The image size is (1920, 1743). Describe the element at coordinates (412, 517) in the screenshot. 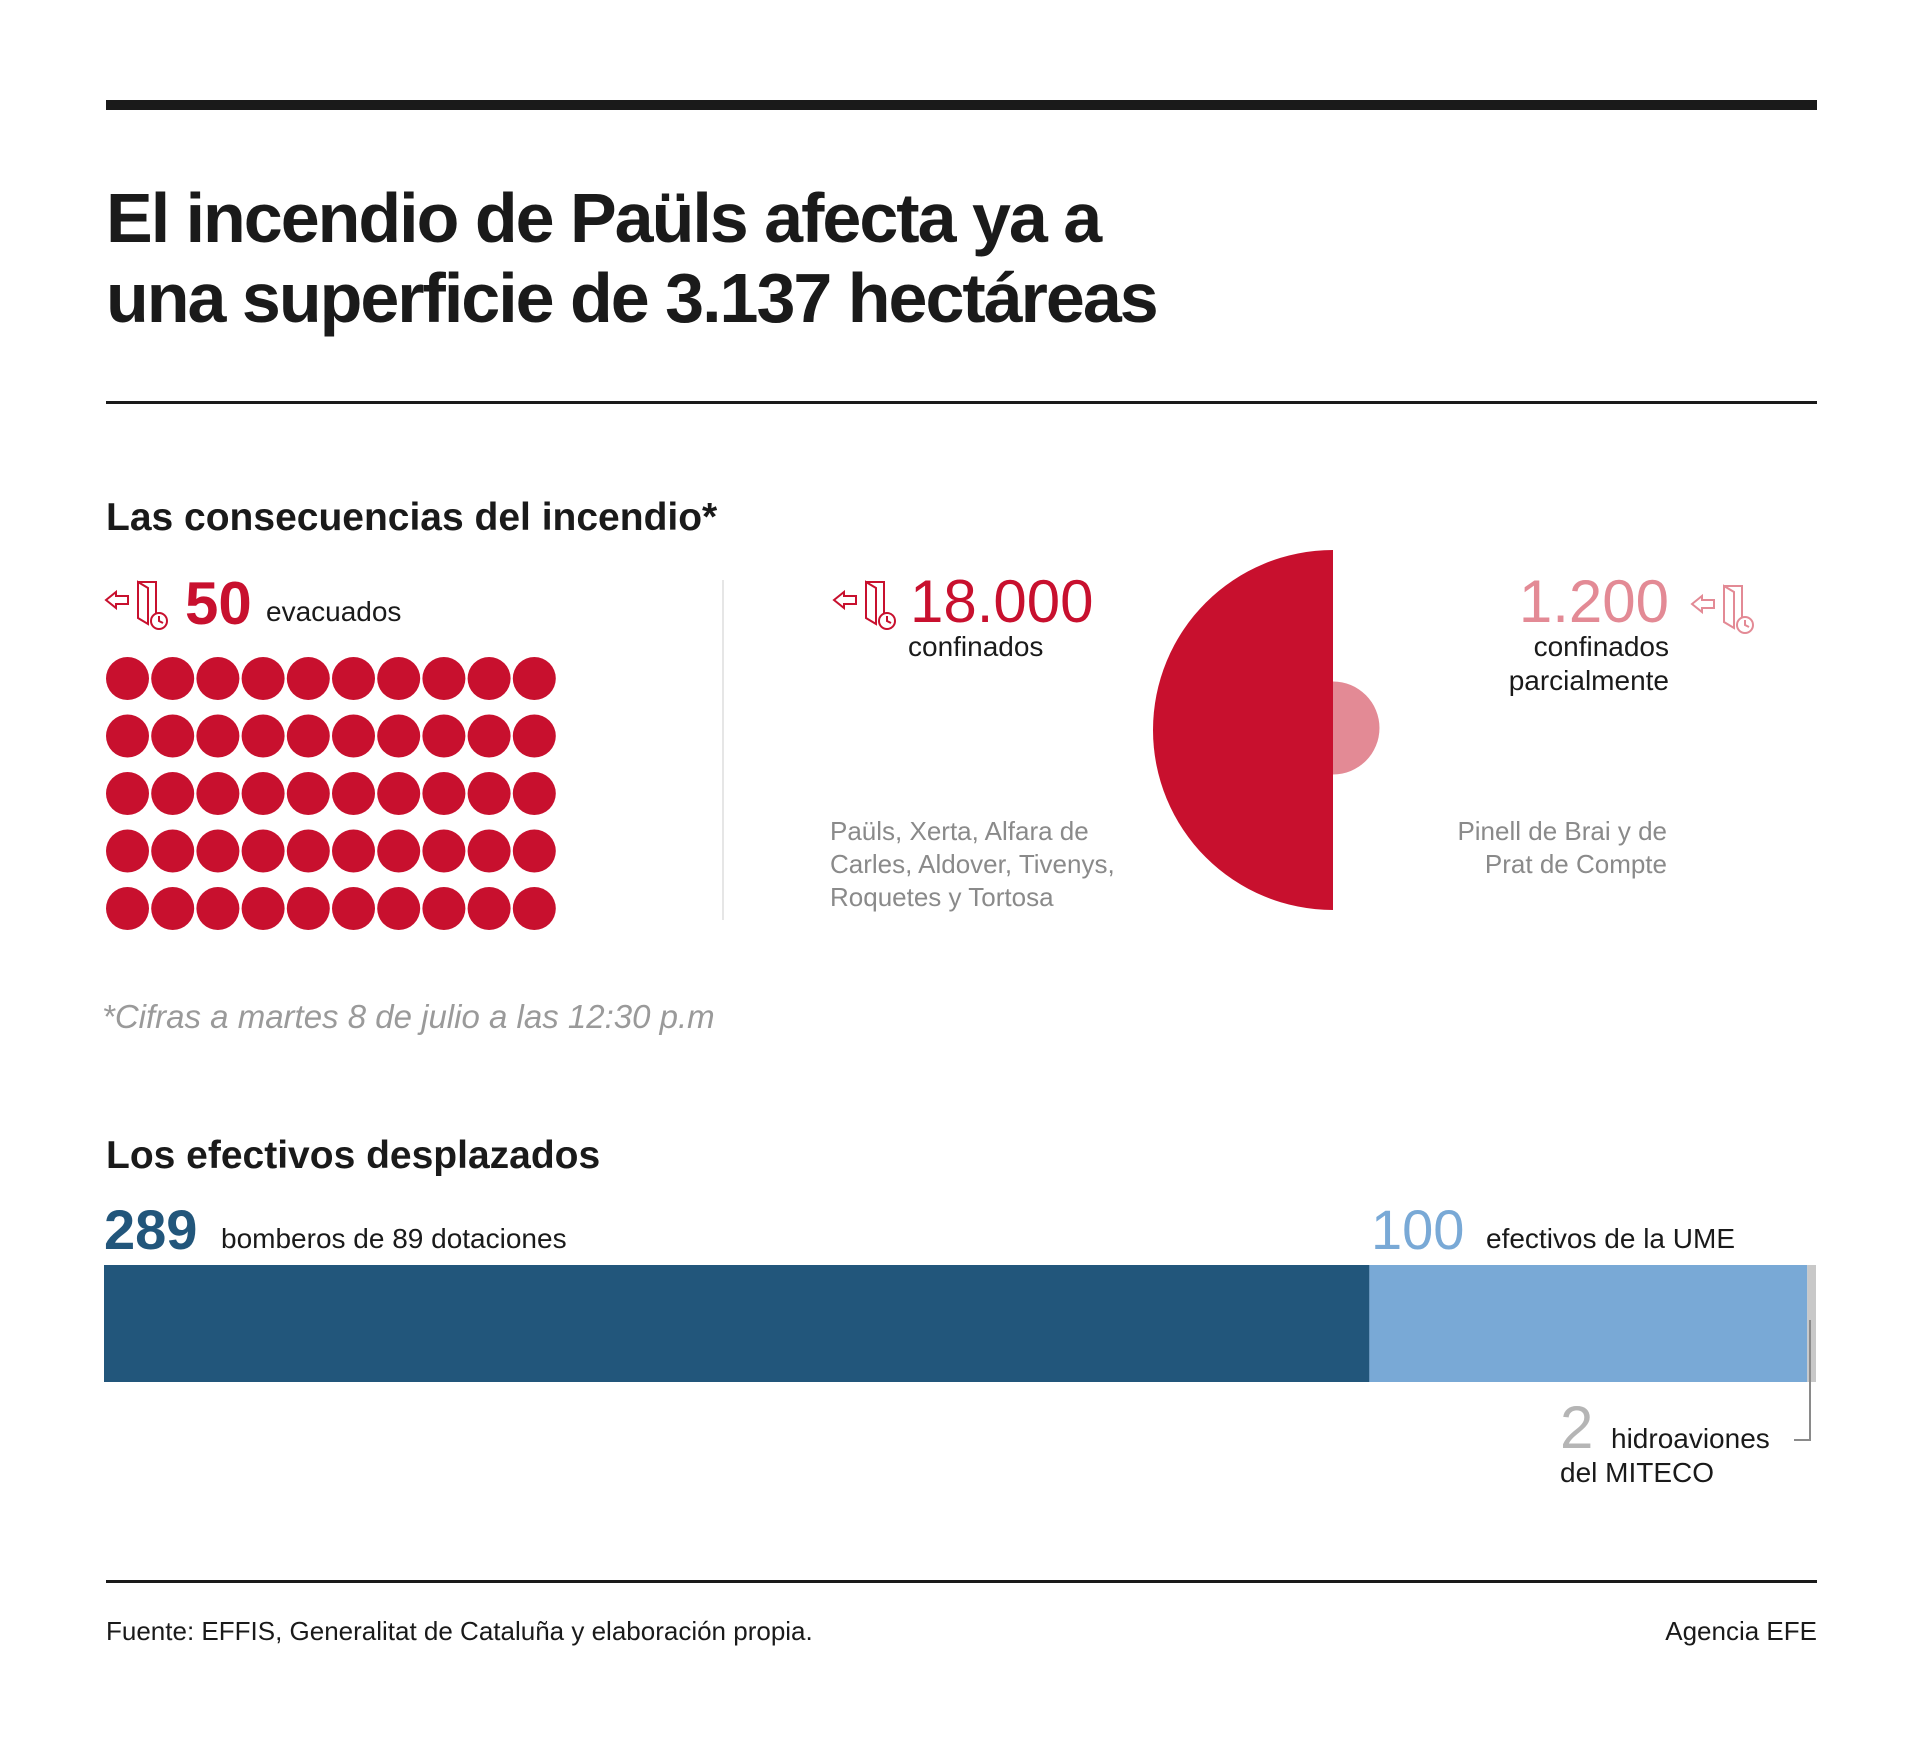

I see `section-title-consequences: Las consecuencias del incendio*` at that location.